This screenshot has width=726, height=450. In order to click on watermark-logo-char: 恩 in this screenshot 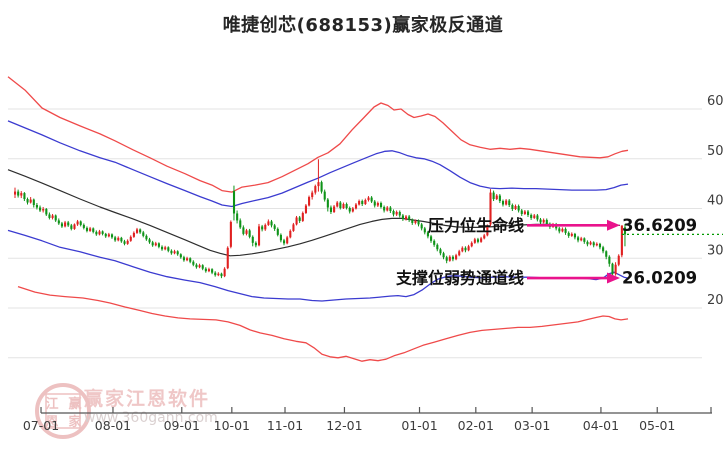, I will do `click(51, 422)`.